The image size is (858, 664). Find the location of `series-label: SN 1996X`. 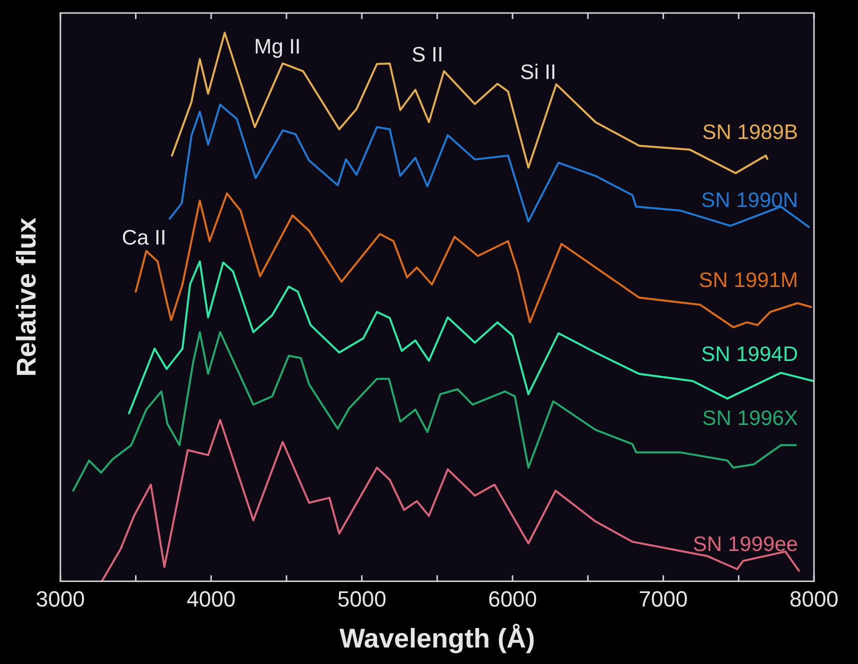

series-label: SN 1996X is located at coordinates (750, 418).